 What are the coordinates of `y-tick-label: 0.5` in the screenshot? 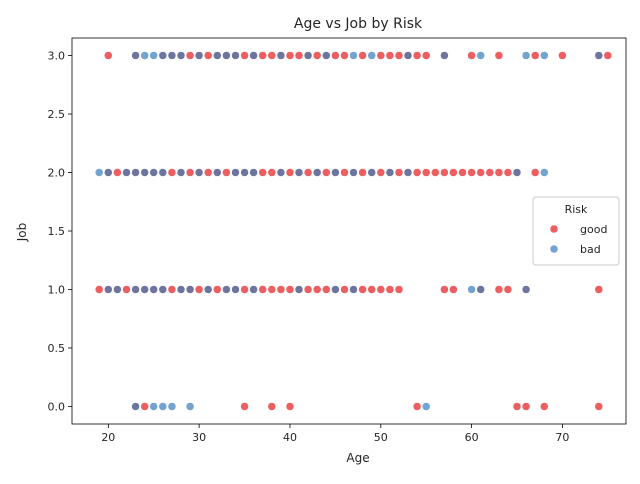 It's located at (57, 348).